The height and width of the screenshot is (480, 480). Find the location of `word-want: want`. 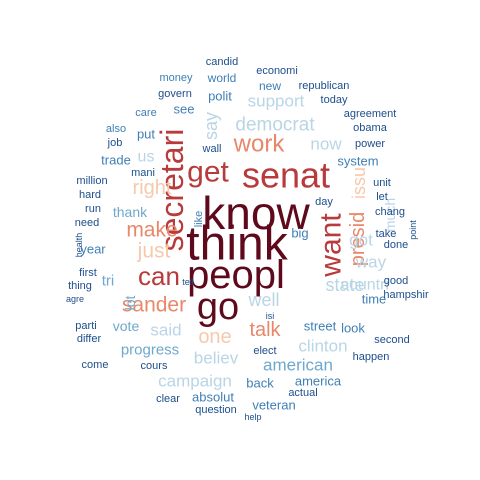

word-want: want is located at coordinates (331, 245).